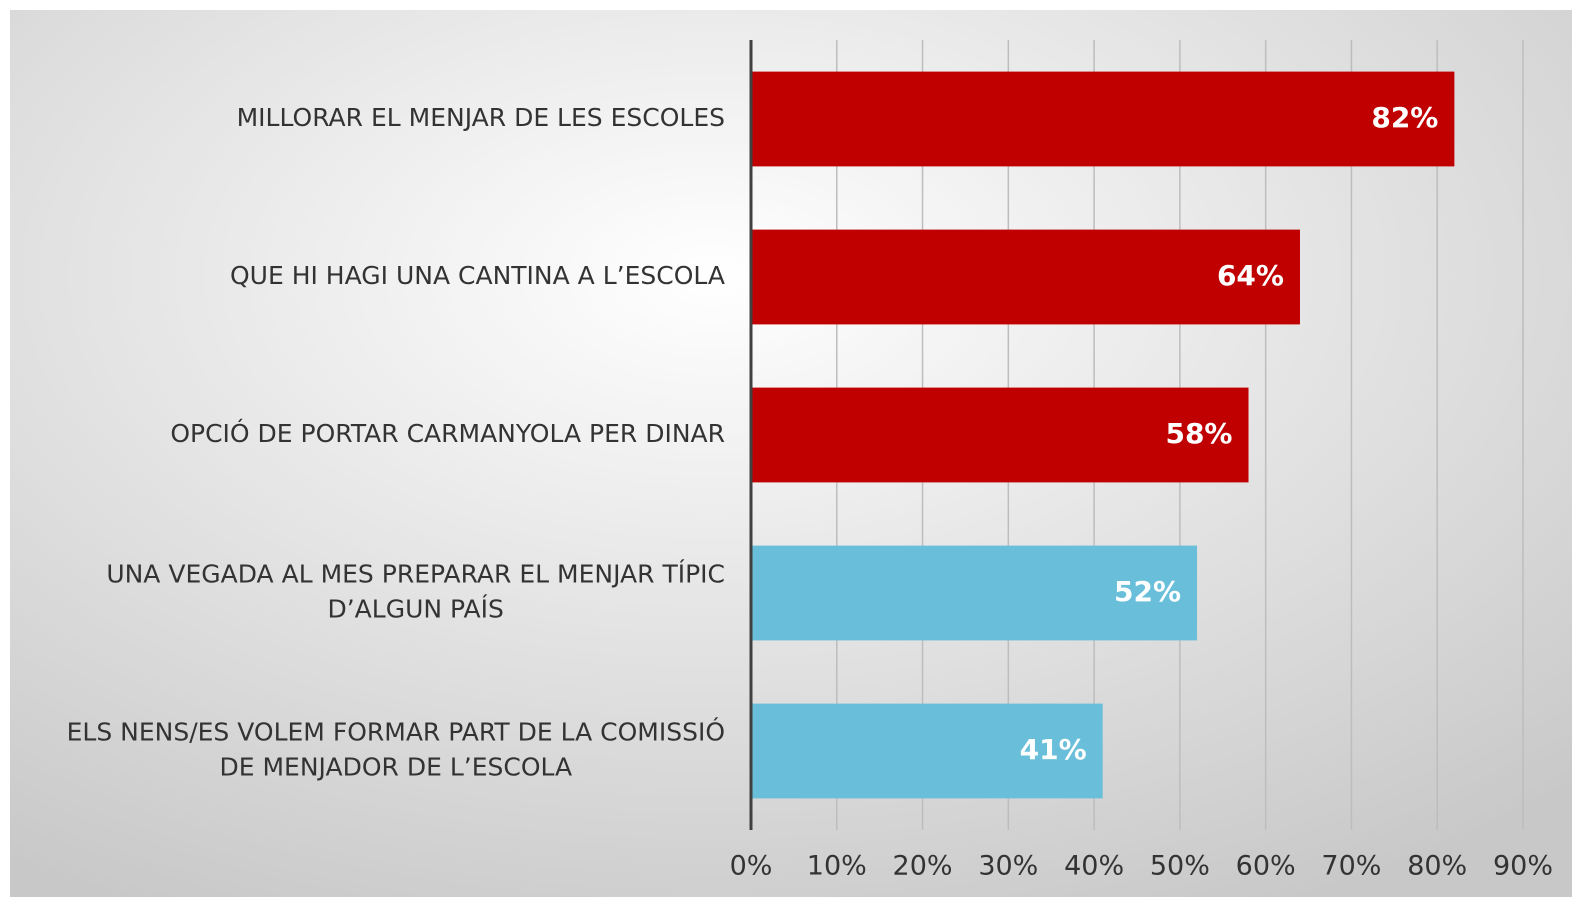 The width and height of the screenshot is (1572, 897). What do you see at coordinates (1147, 591) in the screenshot?
I see `value-label: 52%` at bounding box center [1147, 591].